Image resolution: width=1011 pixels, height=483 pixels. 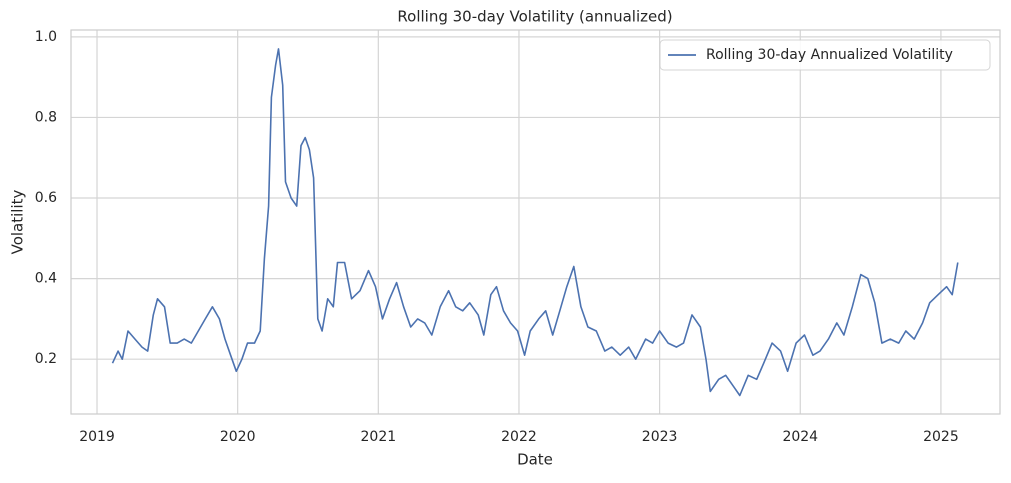 I want to click on x-tick-label: 2019, so click(x=97, y=437).